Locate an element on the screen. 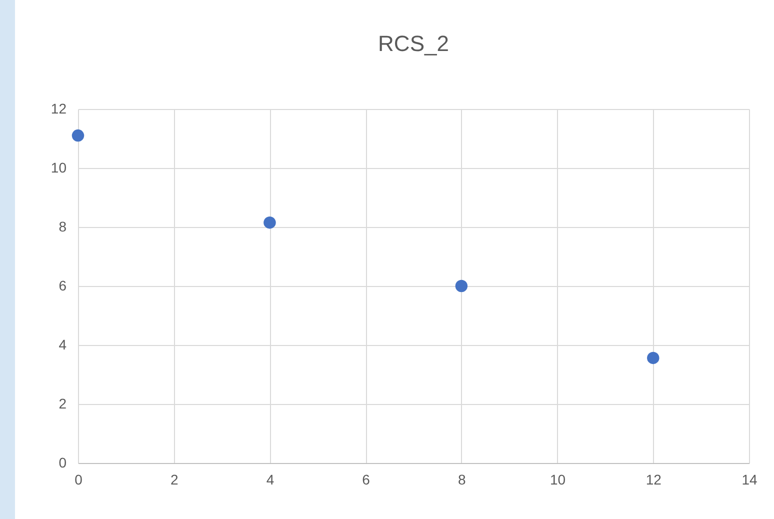 The height and width of the screenshot is (519, 774). y-tick-label: 6 is located at coordinates (62, 286).